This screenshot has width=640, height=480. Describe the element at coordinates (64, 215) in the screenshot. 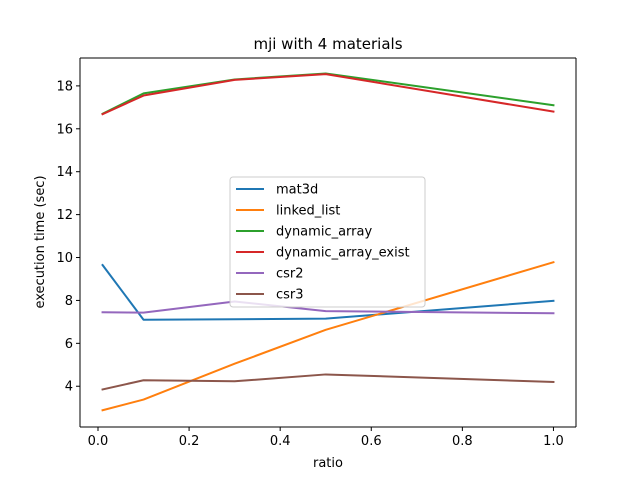

I see `y-tick-label: 12` at that location.